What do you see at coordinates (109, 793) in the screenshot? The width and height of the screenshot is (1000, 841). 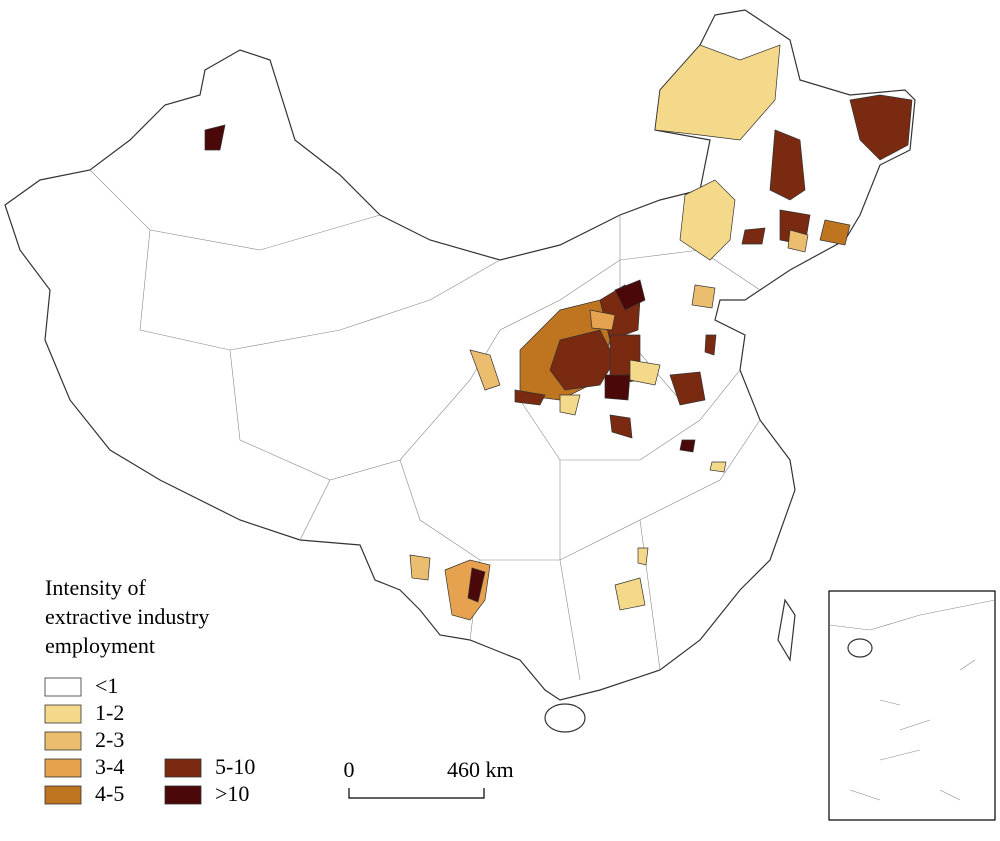 I see `legend-label: 4-5` at bounding box center [109, 793].